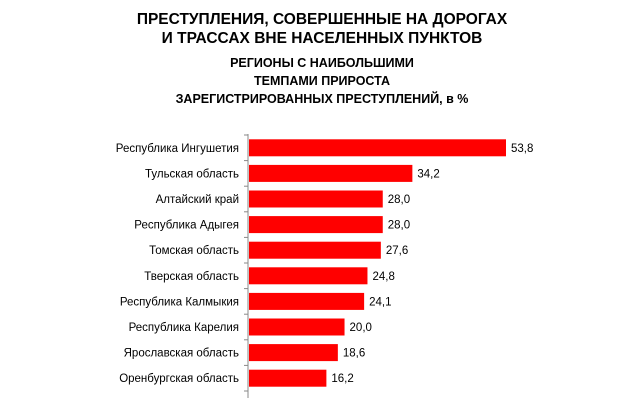 This screenshot has width=644, height=408. Describe the element at coordinates (361, 328) in the screenshot. I see `data-label: 20,0` at that location.